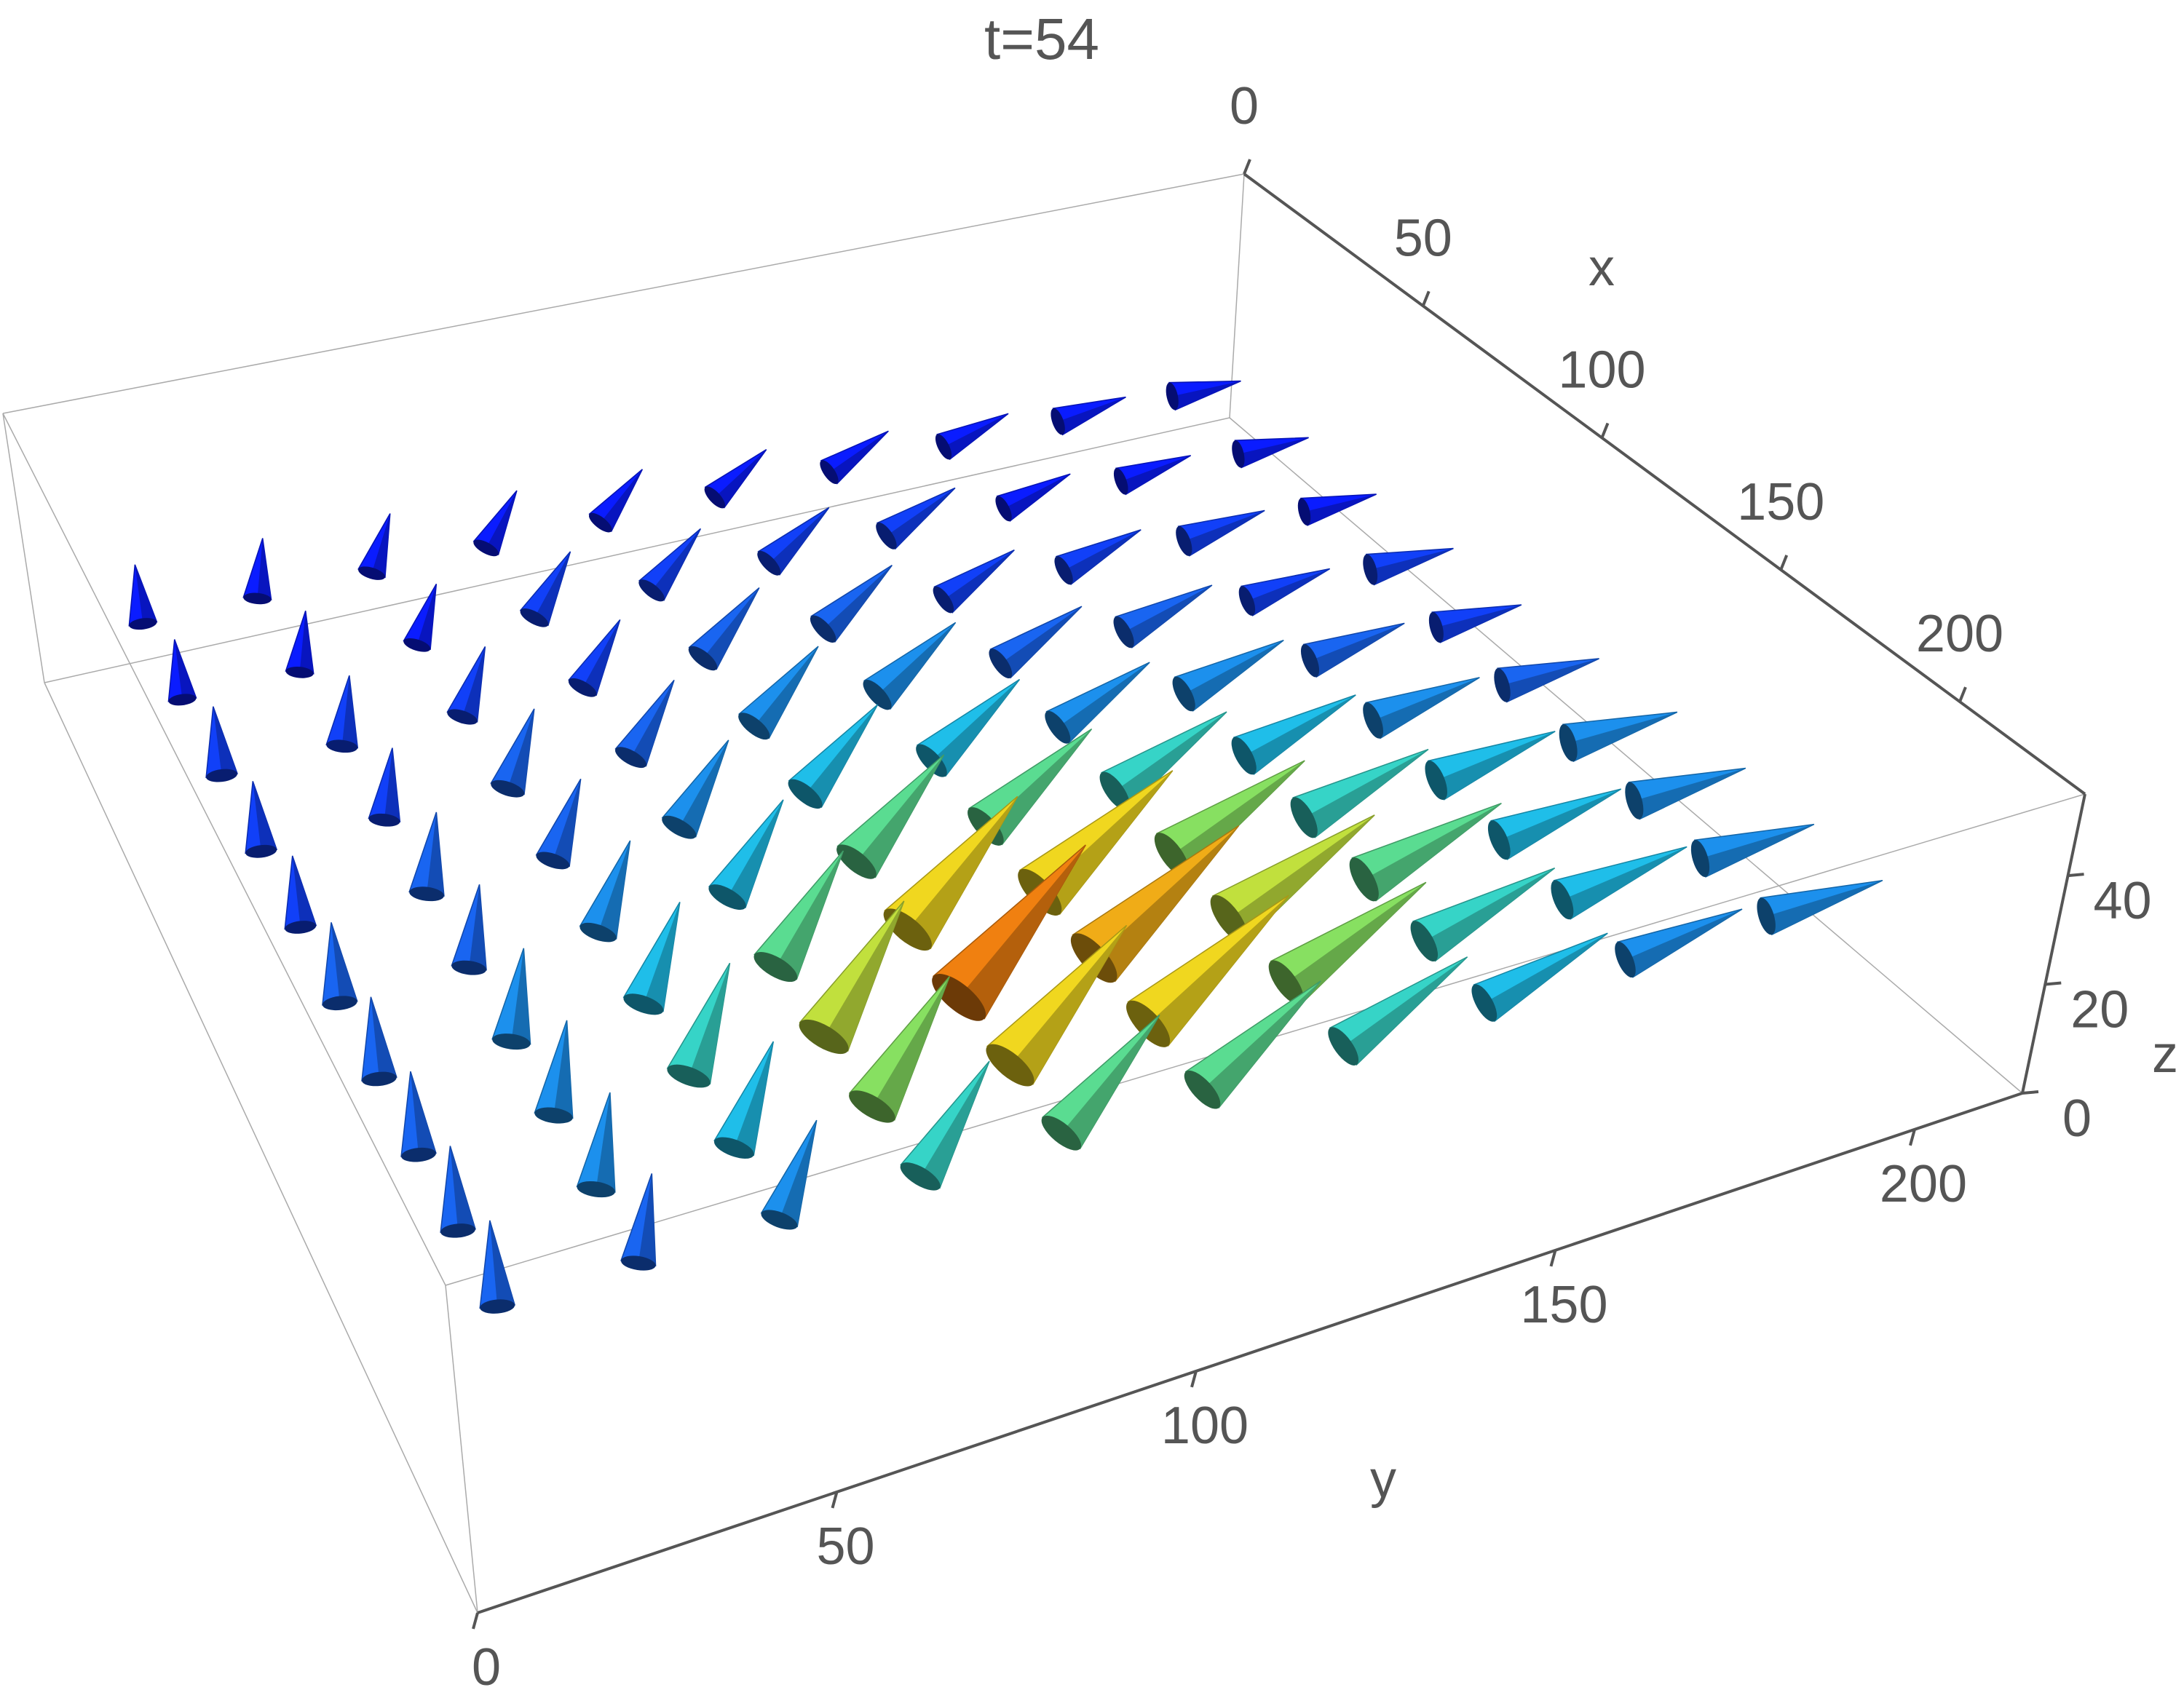  Describe the element at coordinates (2099, 1010) in the screenshot. I see `z-tick-label: 20` at that location.